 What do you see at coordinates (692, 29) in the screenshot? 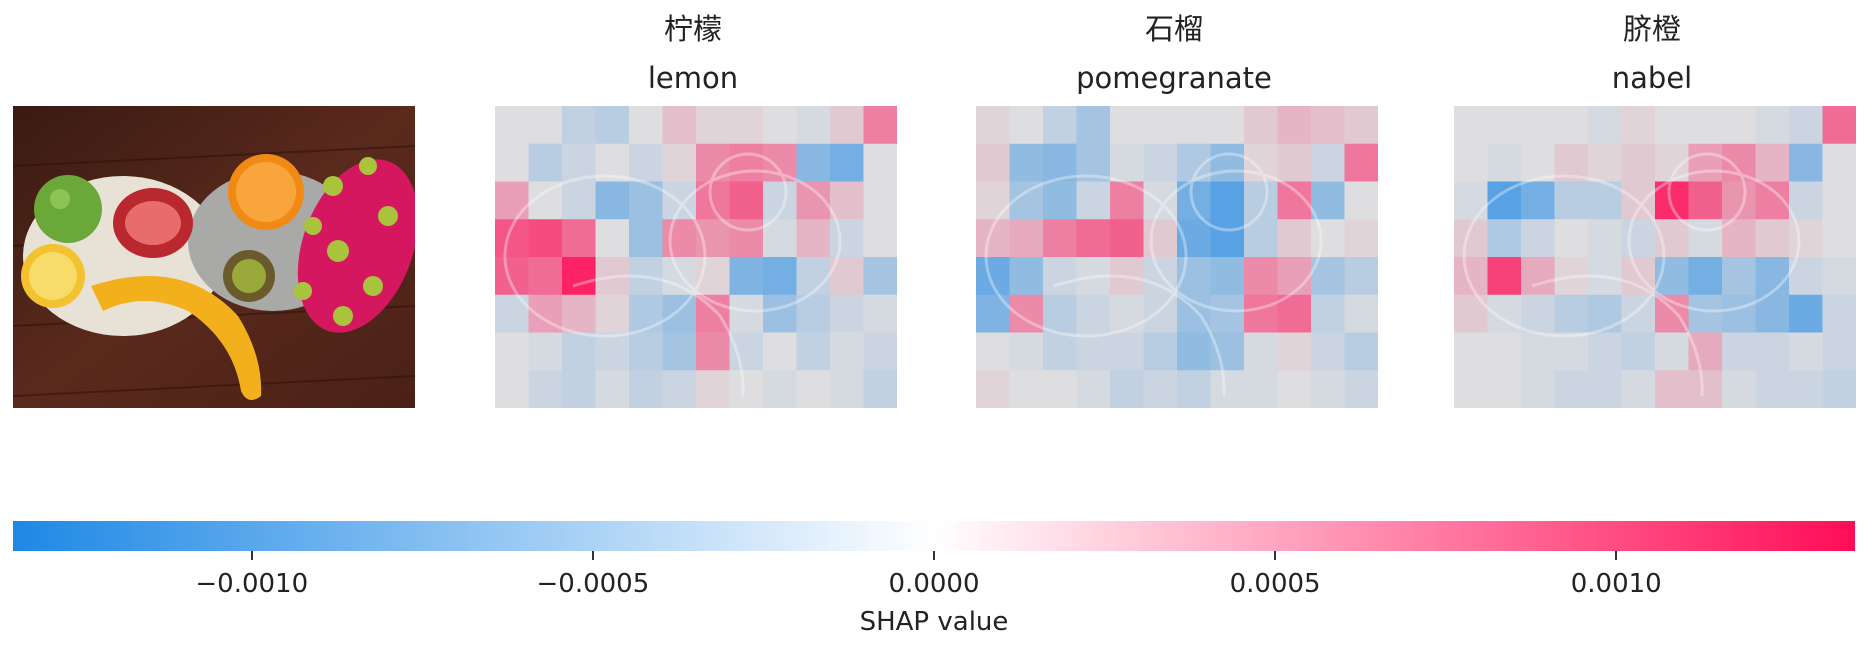
I see `panel-1-title-cn: 柠檬` at bounding box center [692, 29].